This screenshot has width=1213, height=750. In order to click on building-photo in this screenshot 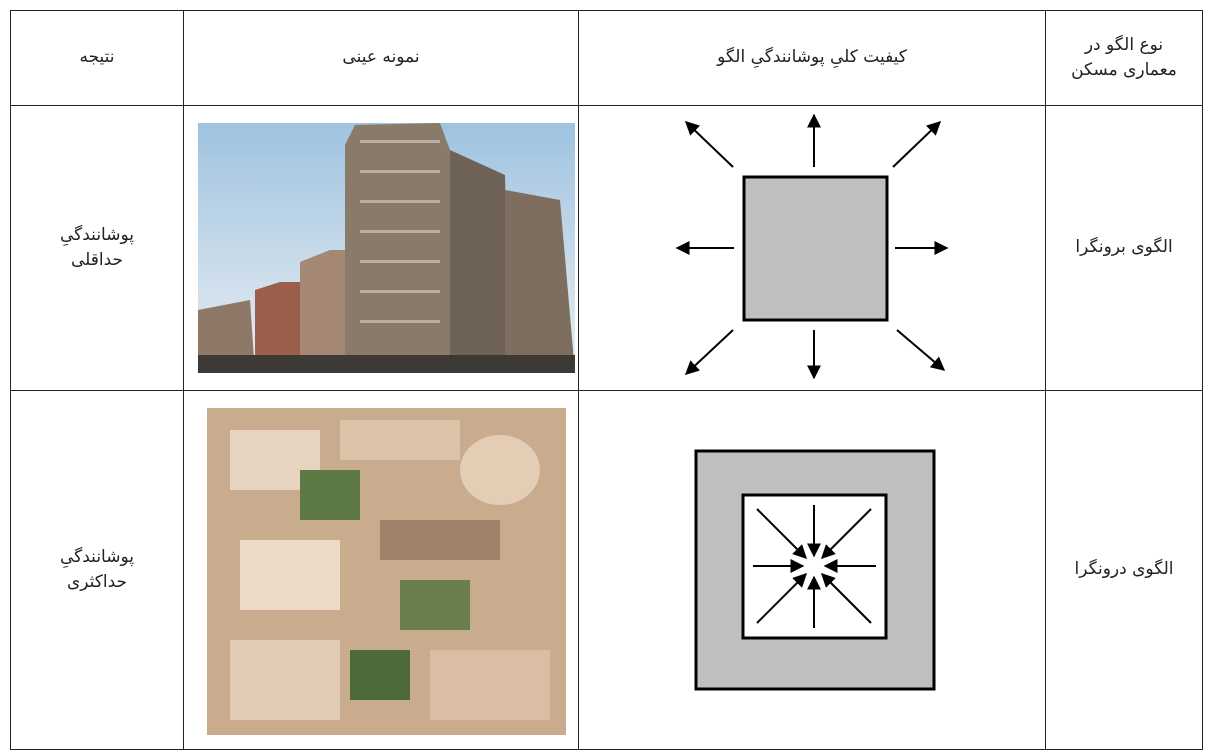, I will do `click(386, 248)`.